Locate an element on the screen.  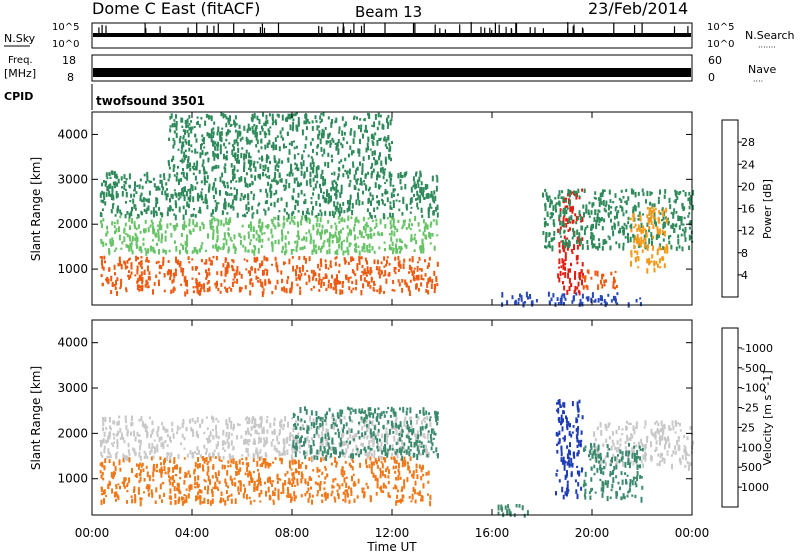
nsky-spike is located at coordinates (516, 28).